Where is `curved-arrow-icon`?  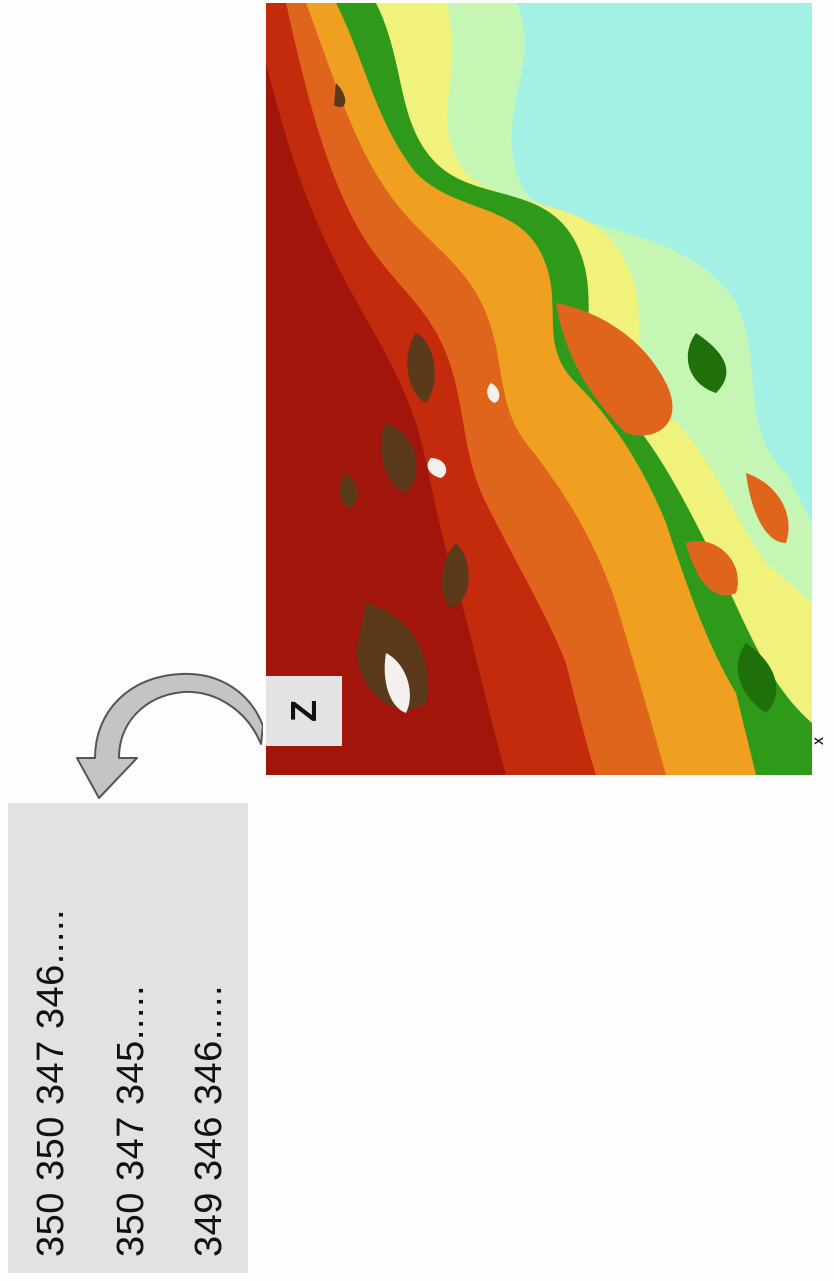
curved-arrow-icon is located at coordinates (169, 735).